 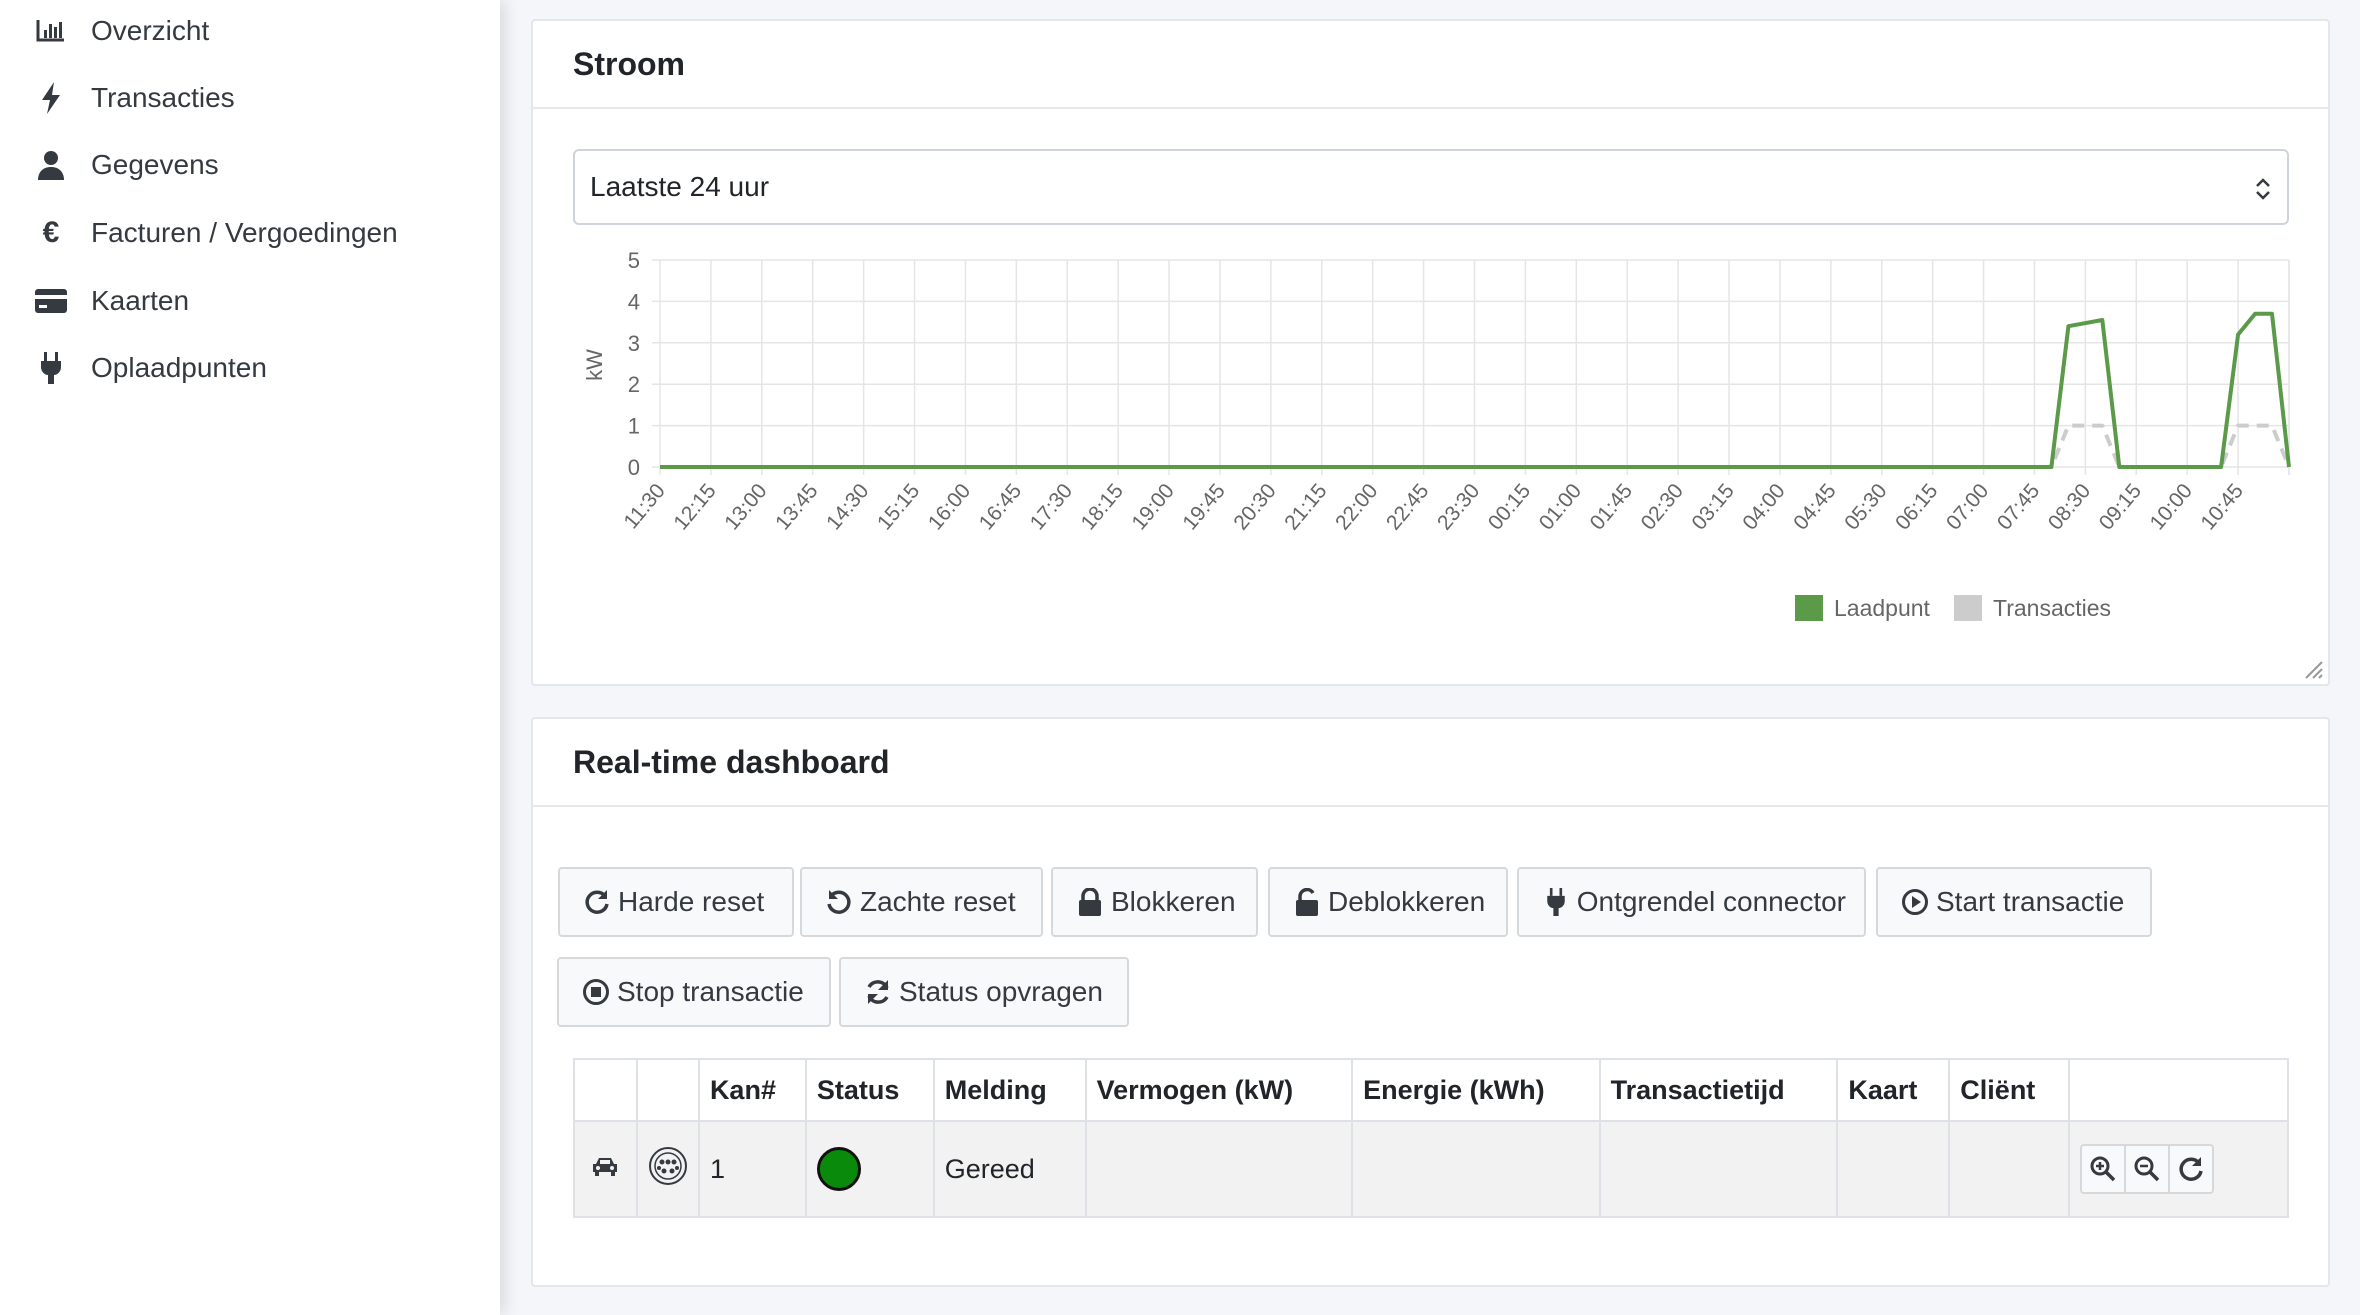 What do you see at coordinates (1476, 1169) in the screenshot?
I see `energy-cell` at bounding box center [1476, 1169].